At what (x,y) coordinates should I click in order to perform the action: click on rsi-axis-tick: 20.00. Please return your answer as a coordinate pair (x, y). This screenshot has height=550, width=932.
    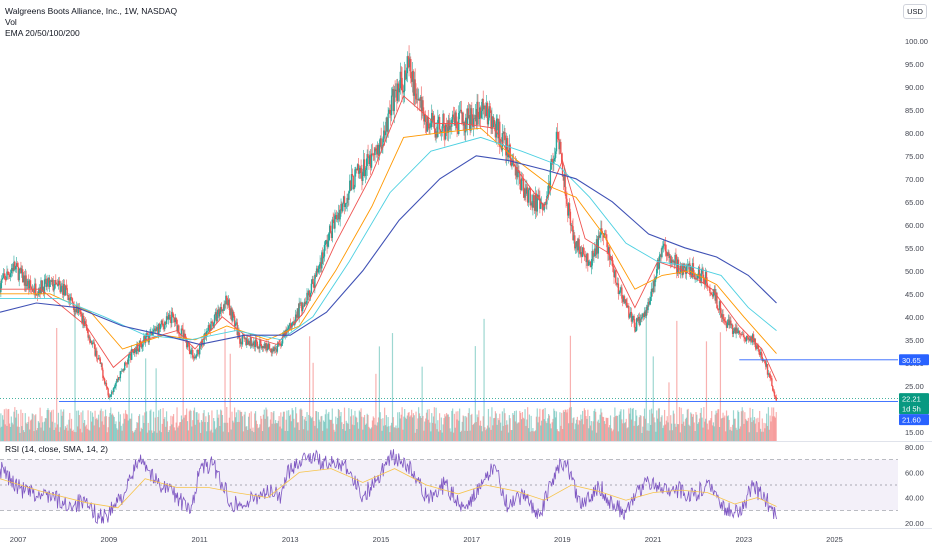
    Looking at the image, I should click on (914, 523).